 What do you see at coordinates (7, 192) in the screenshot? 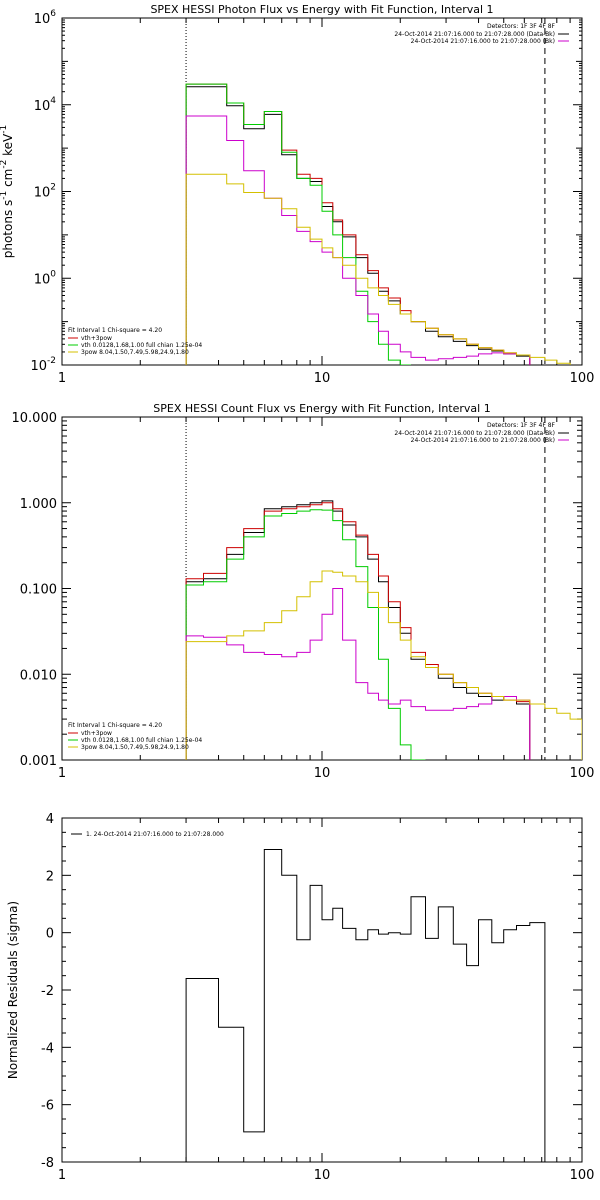
I see `y-axis-label: photons s-1 cm-2 keV-1` at bounding box center [7, 192].